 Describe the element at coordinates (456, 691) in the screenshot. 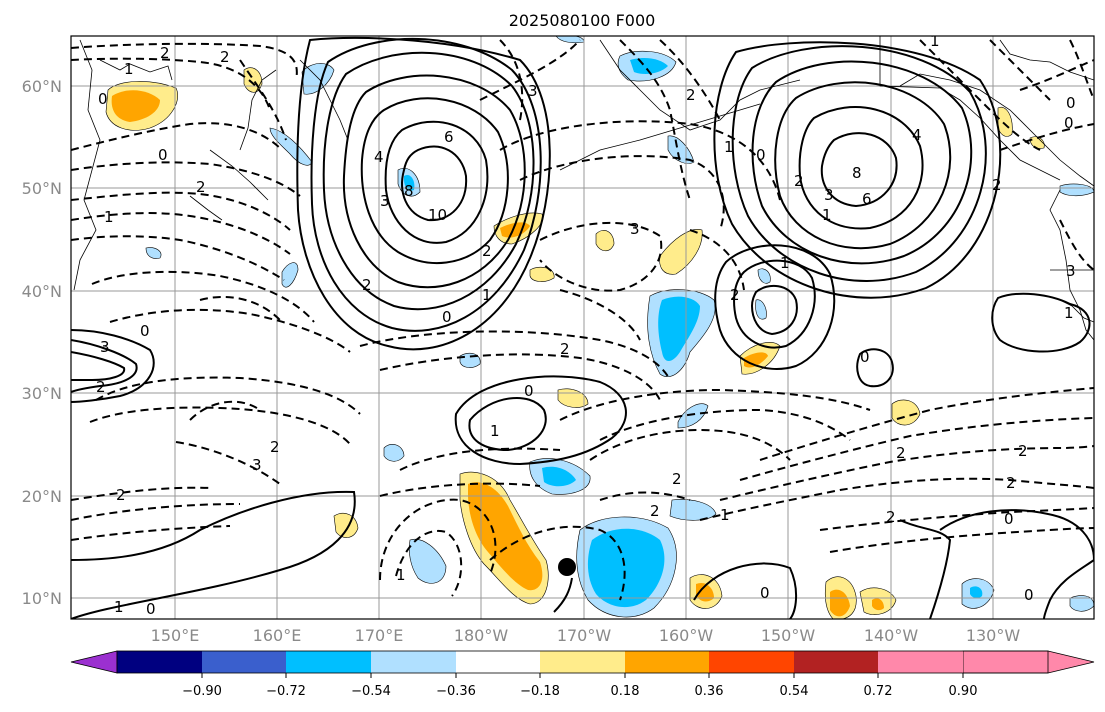

I see `colorbar-tick: −0.36` at that location.